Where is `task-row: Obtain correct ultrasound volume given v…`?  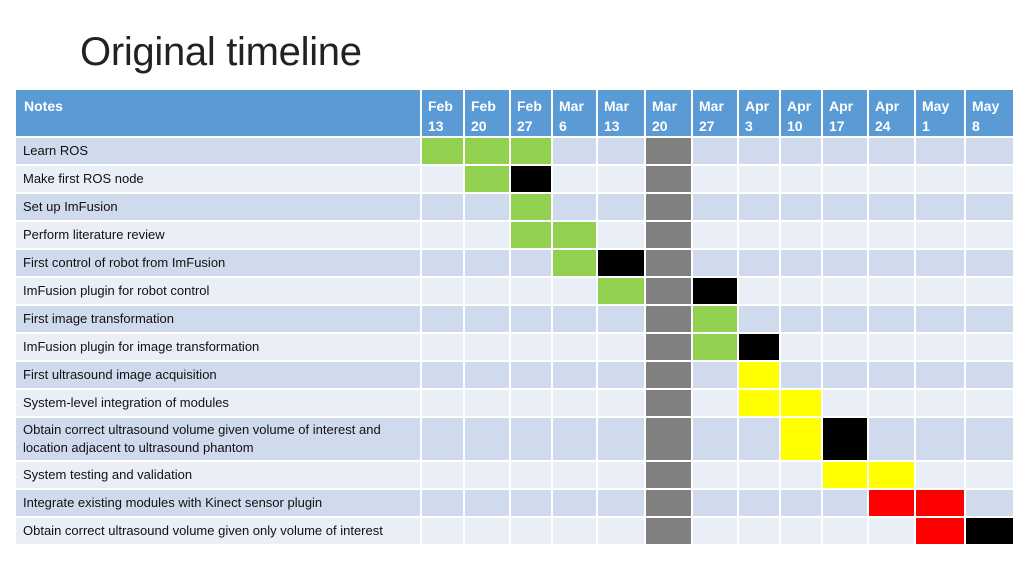
task-row: Obtain correct ultrasound volume given v… is located at coordinates (514, 439).